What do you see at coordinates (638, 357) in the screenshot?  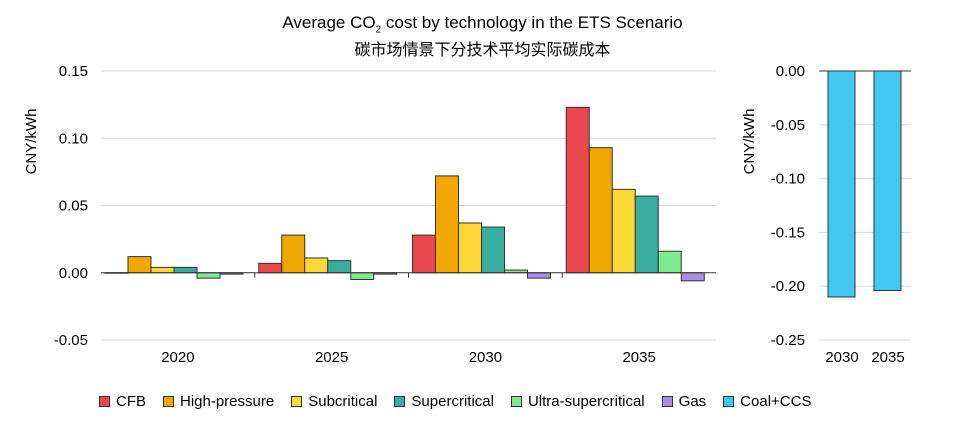 I see `main-x-tick-label: 2035` at bounding box center [638, 357].